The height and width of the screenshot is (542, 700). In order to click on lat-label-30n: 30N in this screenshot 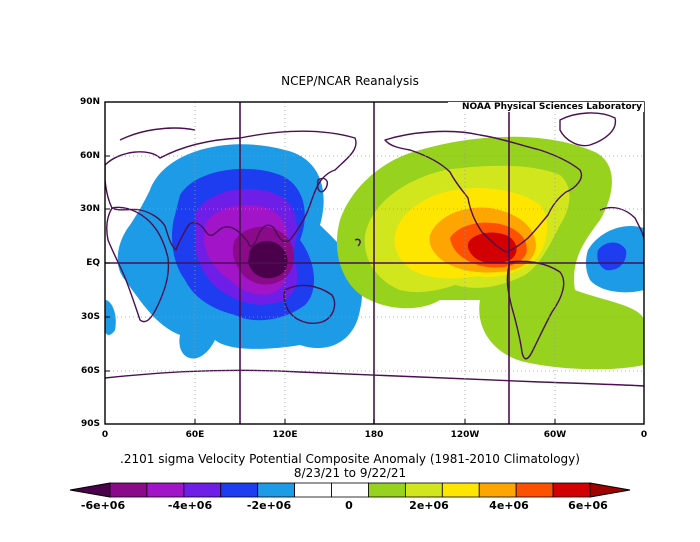, I will do `click(89, 209)`.